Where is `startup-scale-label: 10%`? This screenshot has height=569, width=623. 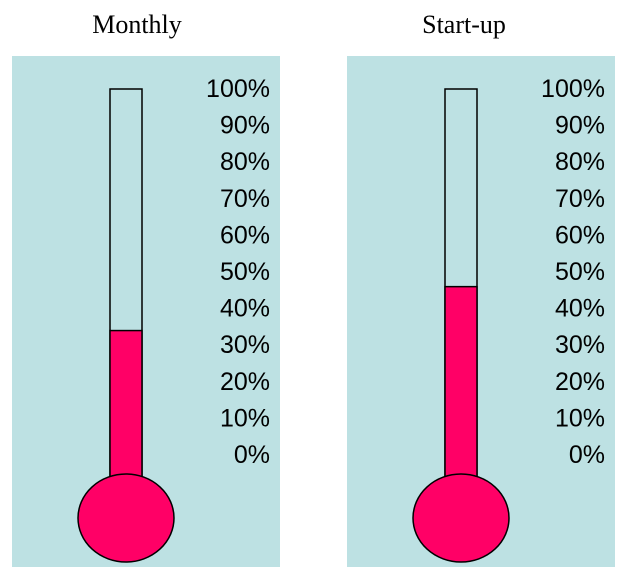 startup-scale-label: 10% is located at coordinates (580, 418).